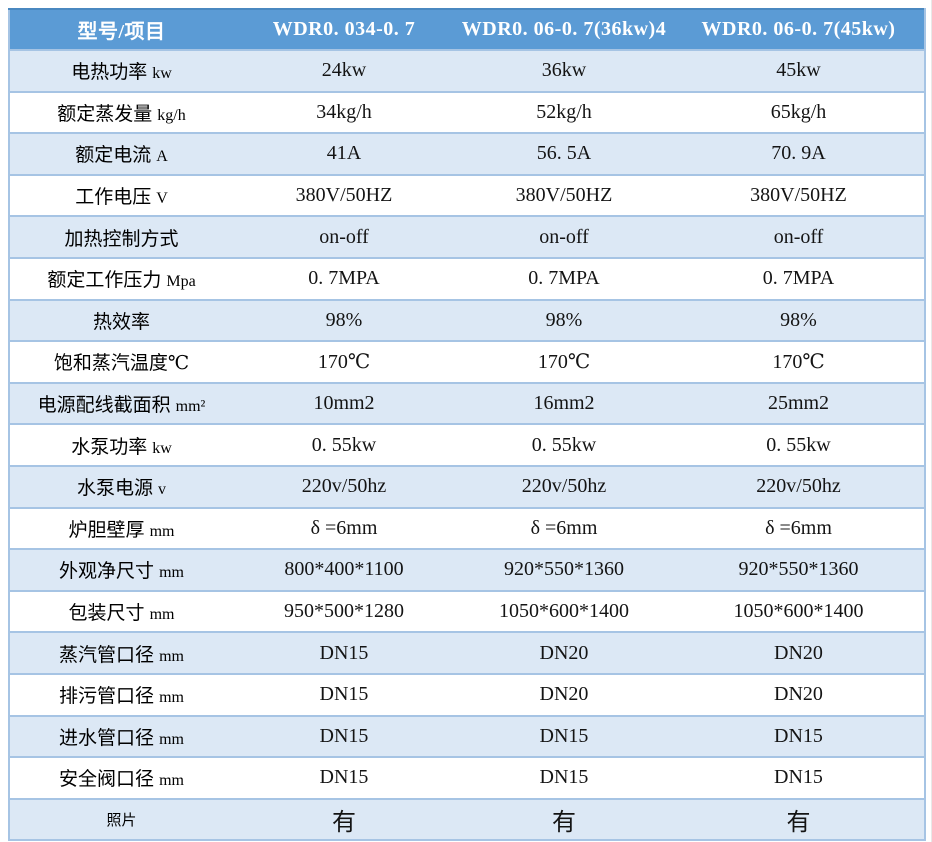 This screenshot has height=842, width=932. I want to click on column-header-model-1: WDR0. 034-0. 7, so click(344, 29).